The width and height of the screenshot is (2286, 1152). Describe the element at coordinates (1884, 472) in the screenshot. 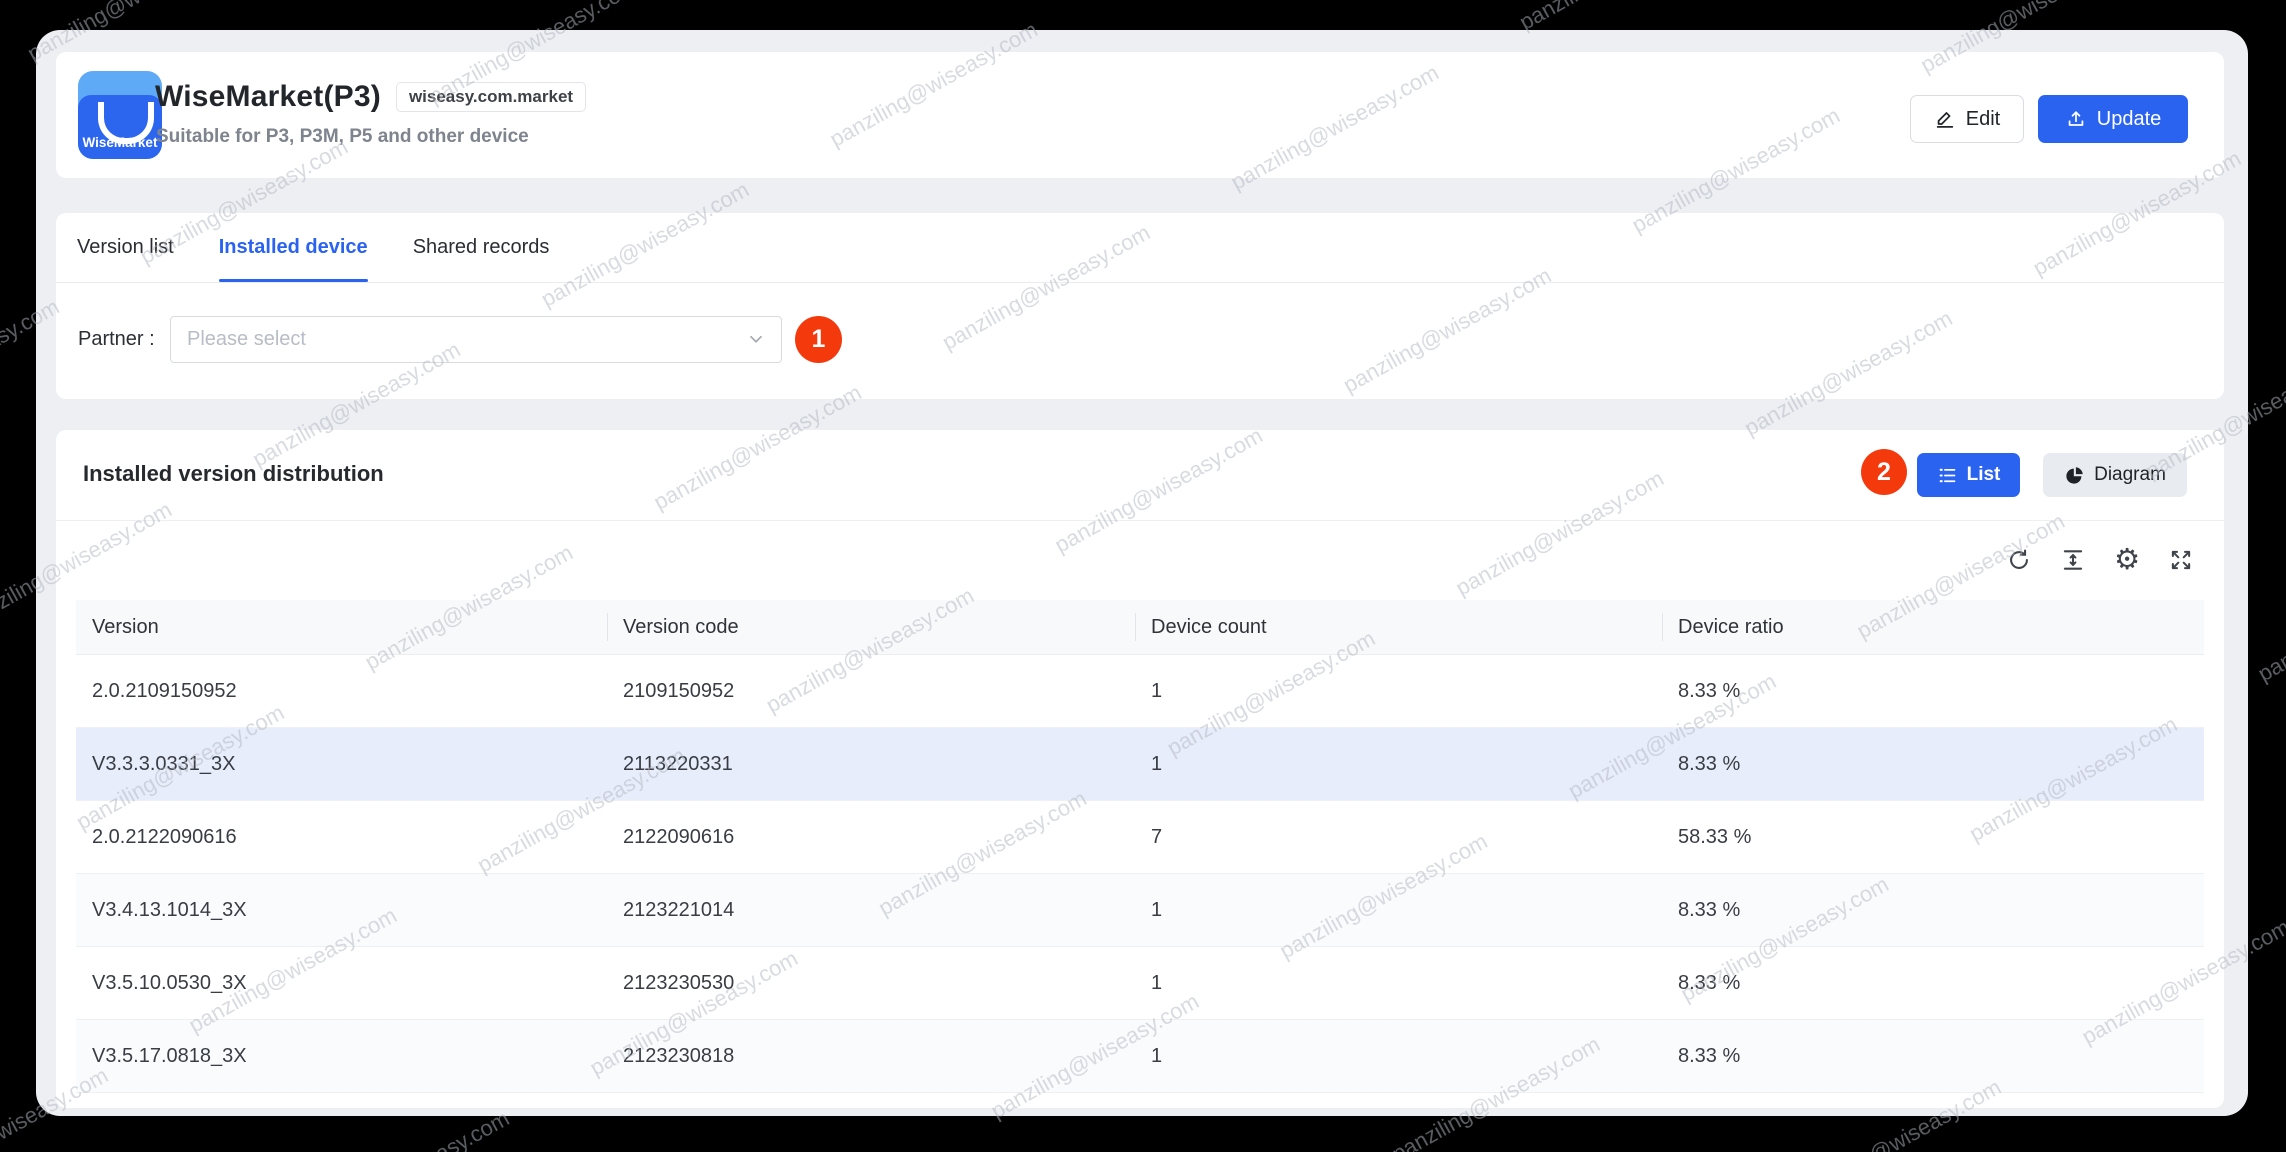

I see `step-badge-2: 2` at that location.